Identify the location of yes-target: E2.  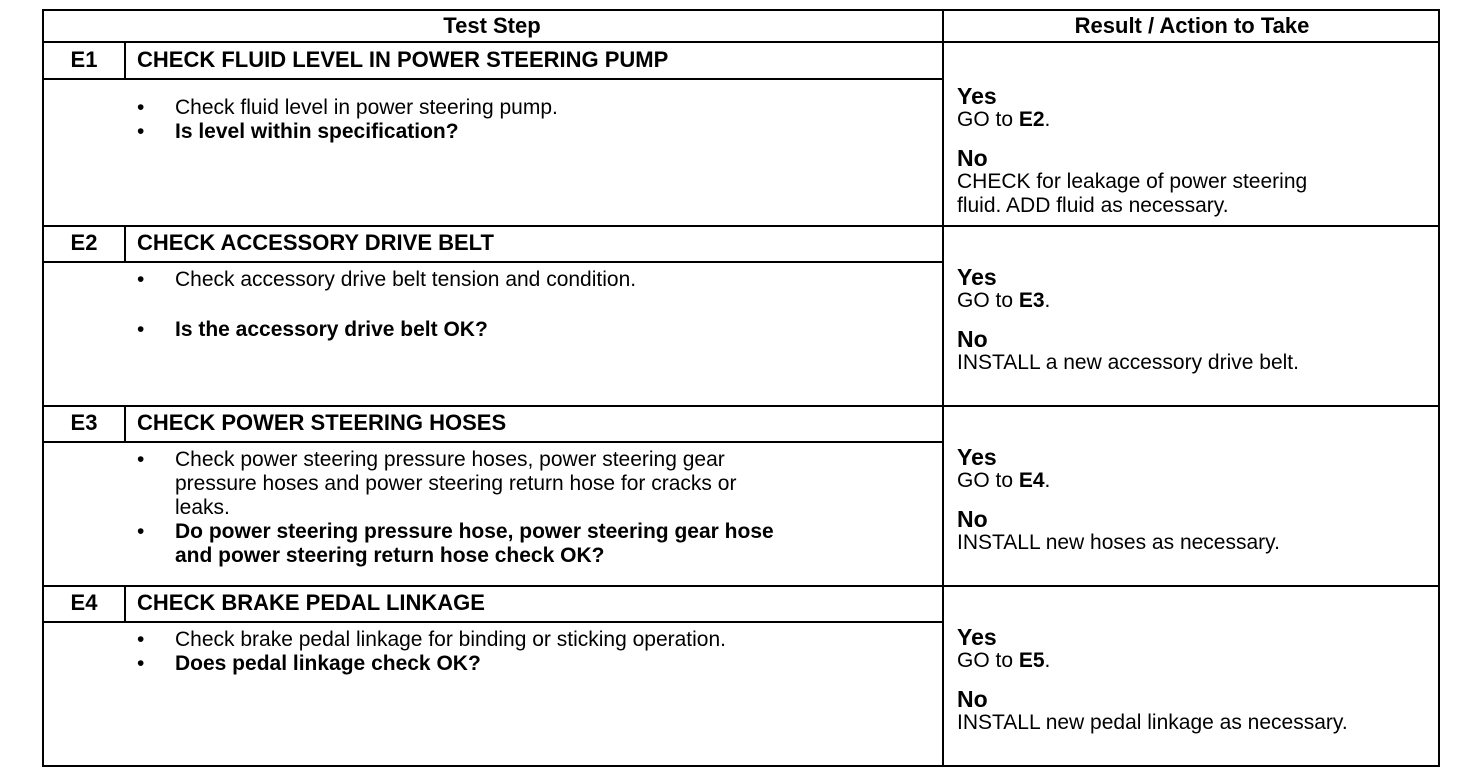
(1031, 119).